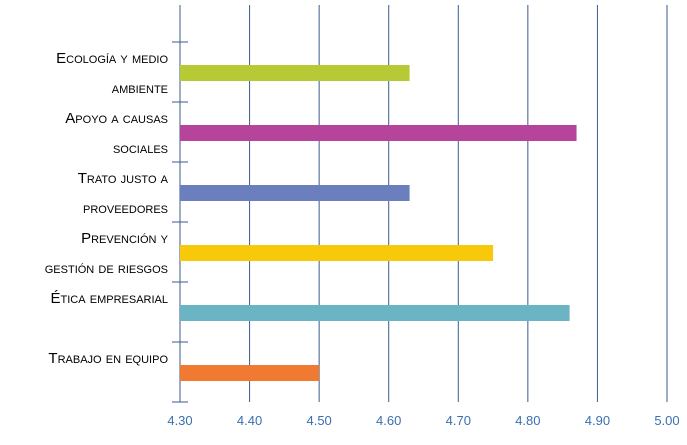 This screenshot has height=445, width=687. I want to click on x-tick-labels: 4.30 4.40 4.50 4.60 4.70 4.80 4.90 5.00, so click(423, 420).